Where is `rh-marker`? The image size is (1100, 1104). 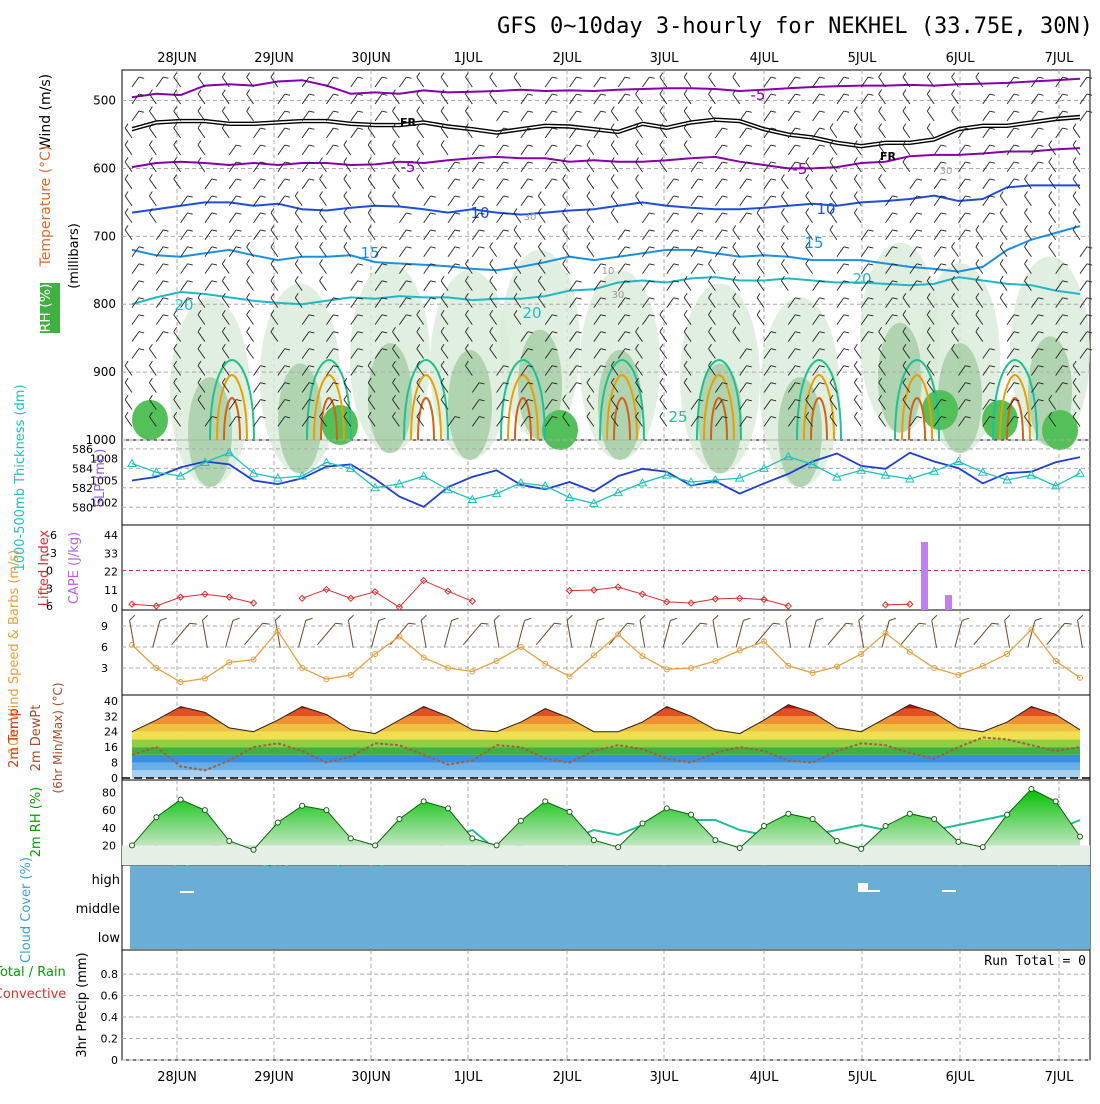 rh-marker is located at coordinates (326, 810).